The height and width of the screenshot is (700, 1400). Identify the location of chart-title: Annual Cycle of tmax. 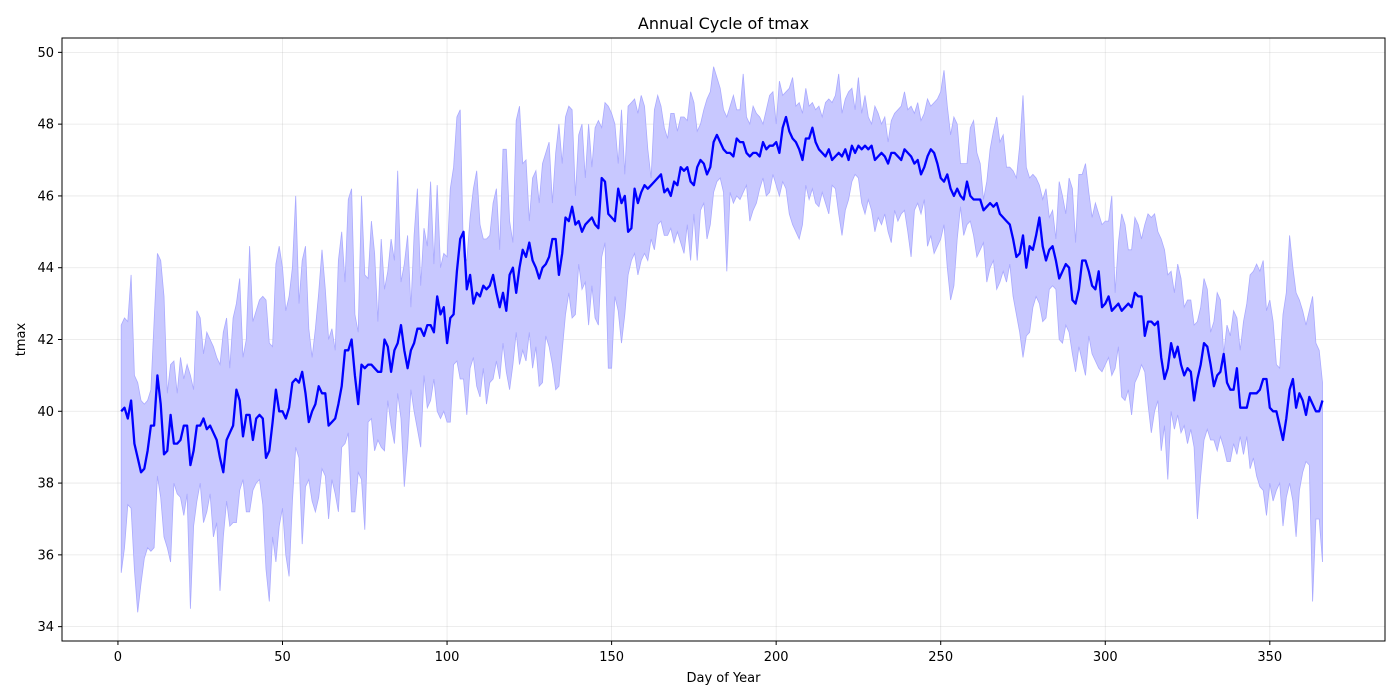
(723, 23).